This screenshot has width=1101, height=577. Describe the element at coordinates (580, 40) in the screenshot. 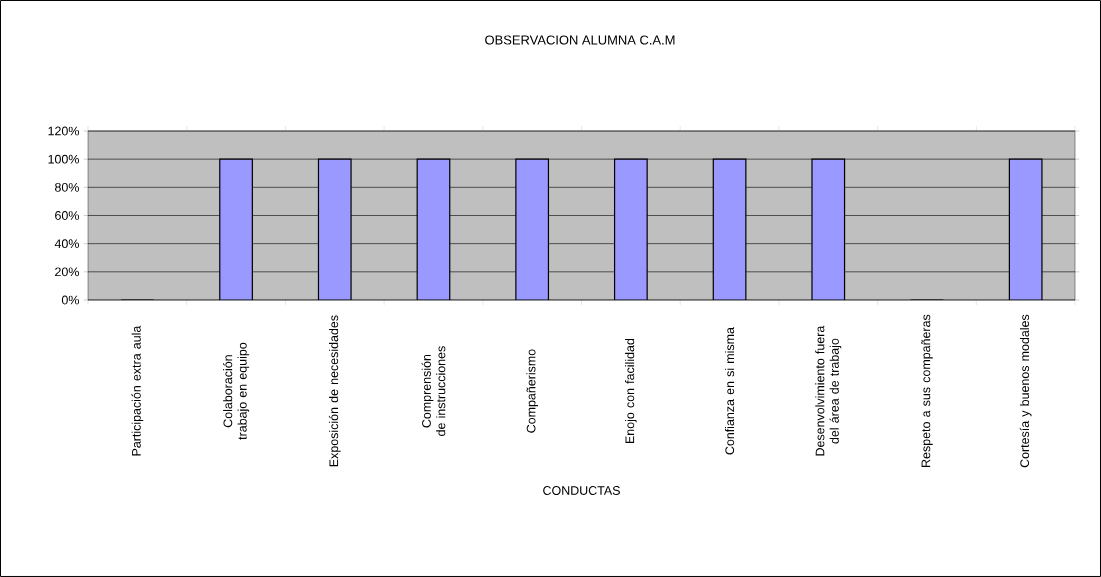

I see `chart-title: OBSERVACION ALUMNA C.A.M` at that location.